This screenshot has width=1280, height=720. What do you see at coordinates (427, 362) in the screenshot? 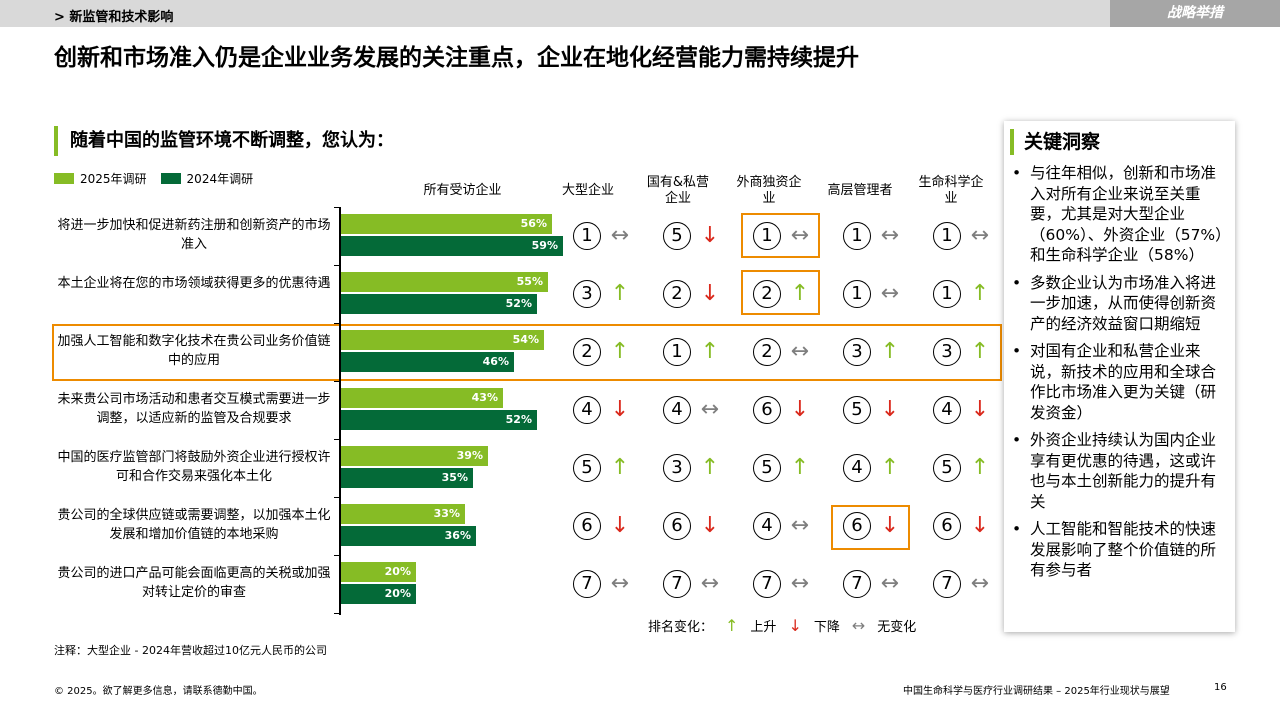
I see `bar-2024: 46%` at bounding box center [427, 362].